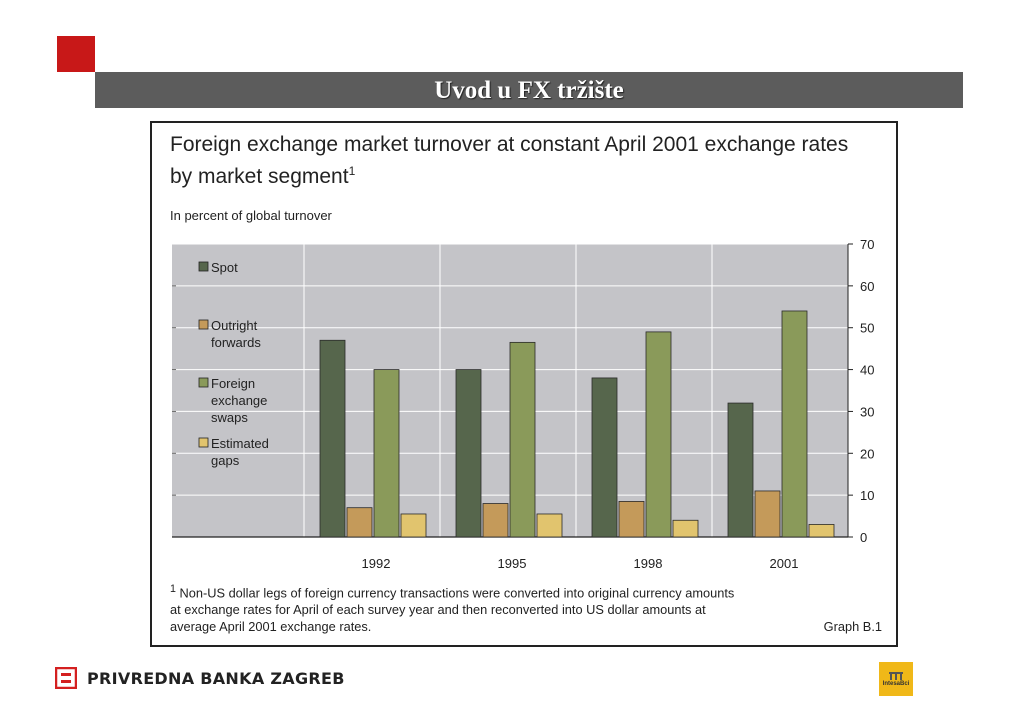 Image resolution: width=1023 pixels, height=708 pixels. What do you see at coordinates (867, 411) in the screenshot?
I see `y-tick-label: 30` at bounding box center [867, 411].